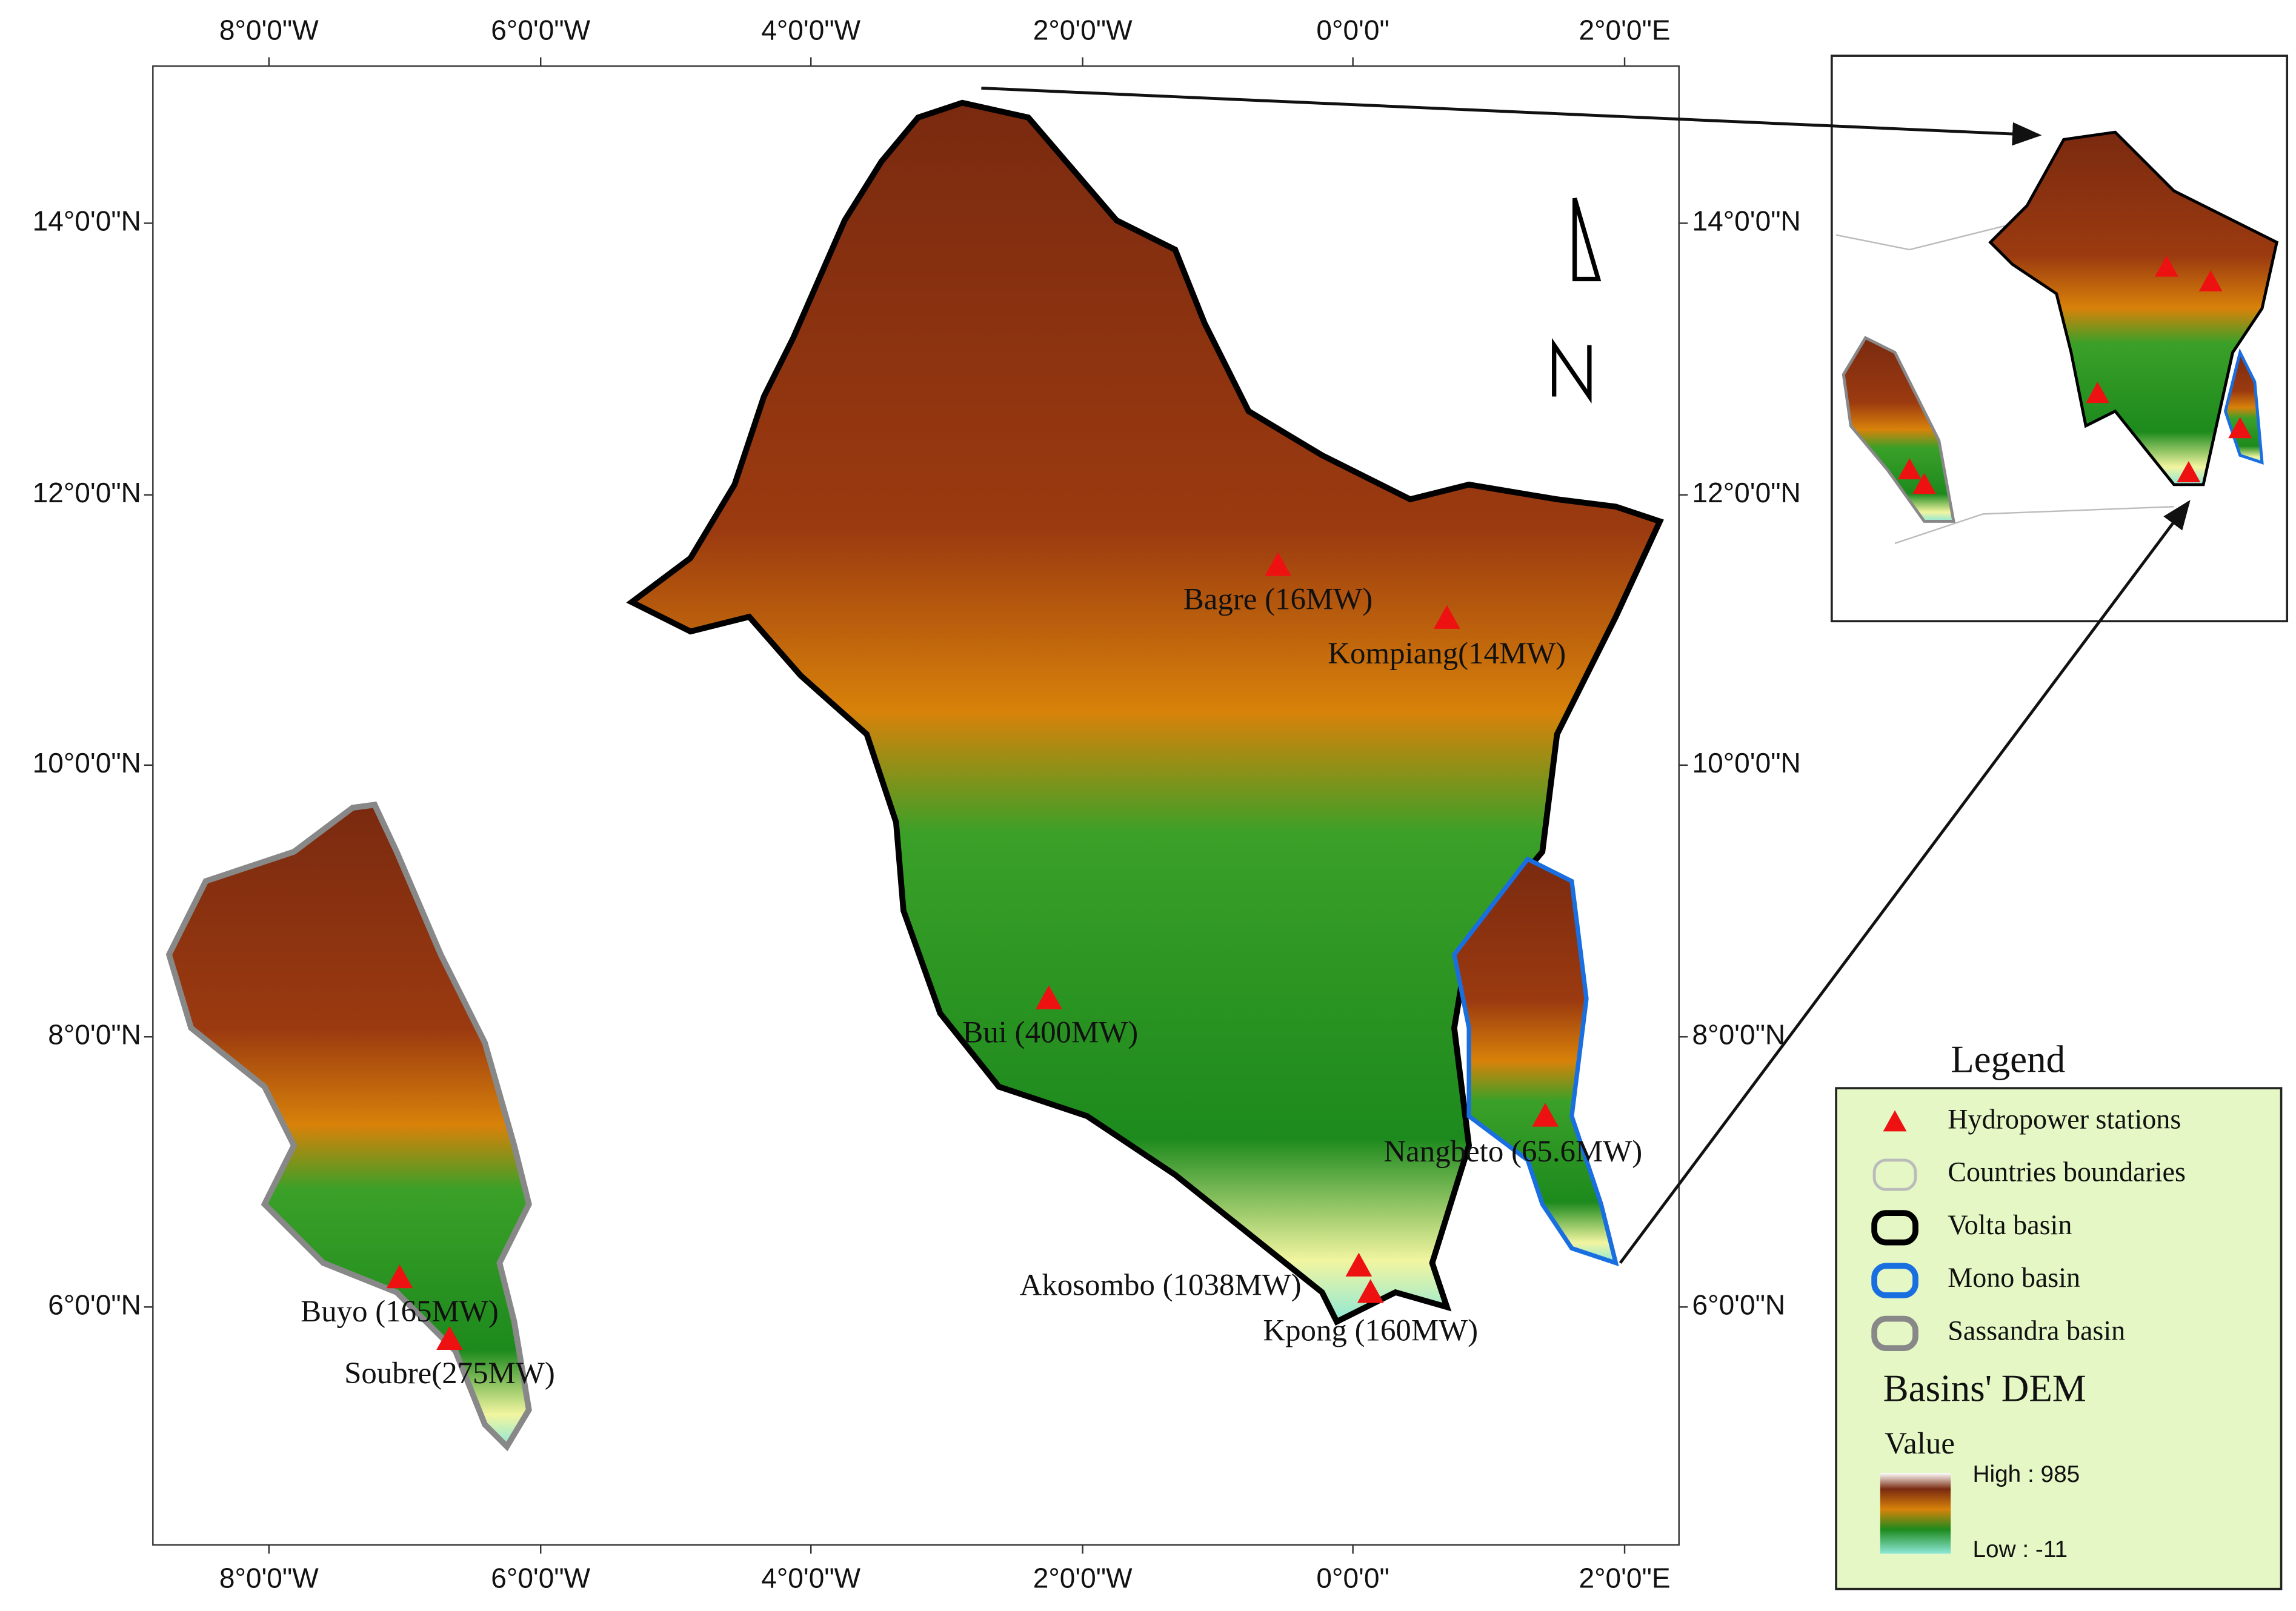 This screenshot has width=2296, height=1611. Describe the element at coordinates (1161, 1285) in the screenshot. I see `station-label: Akosombo (1038MW)` at that location.